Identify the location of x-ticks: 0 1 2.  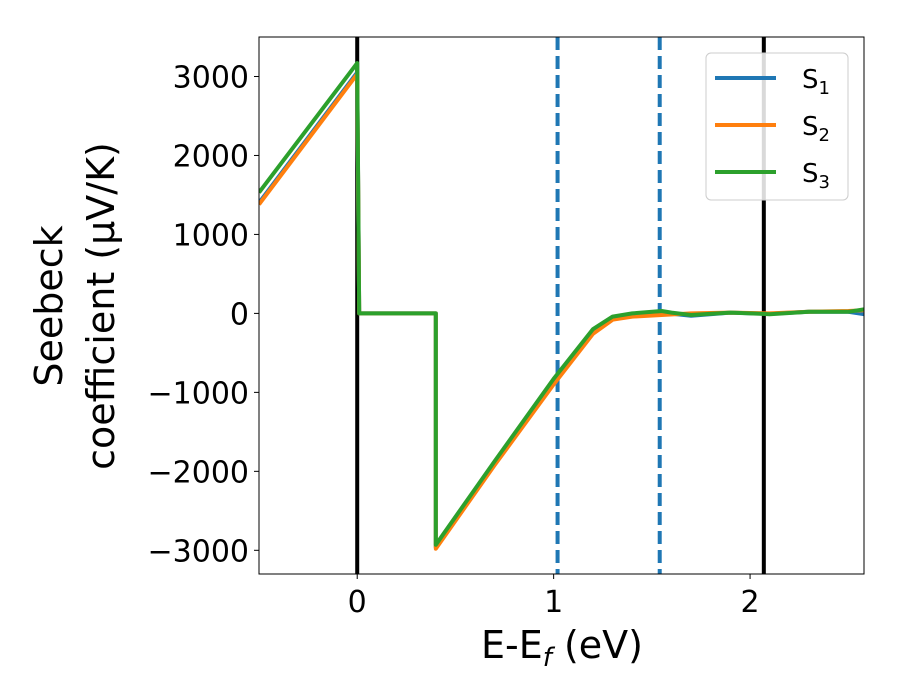
(554, 597).